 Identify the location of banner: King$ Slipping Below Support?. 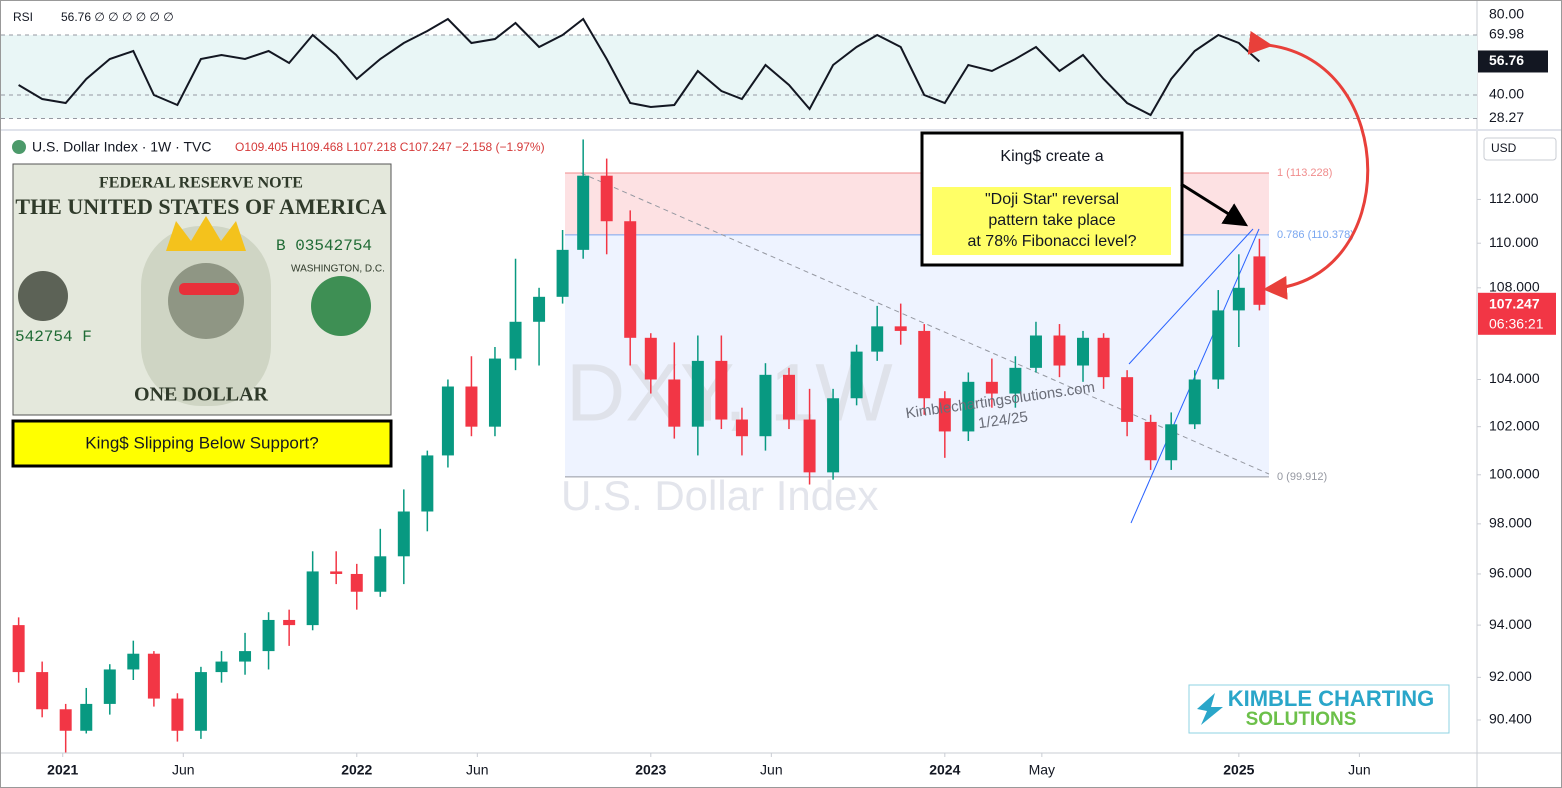
(201, 442).